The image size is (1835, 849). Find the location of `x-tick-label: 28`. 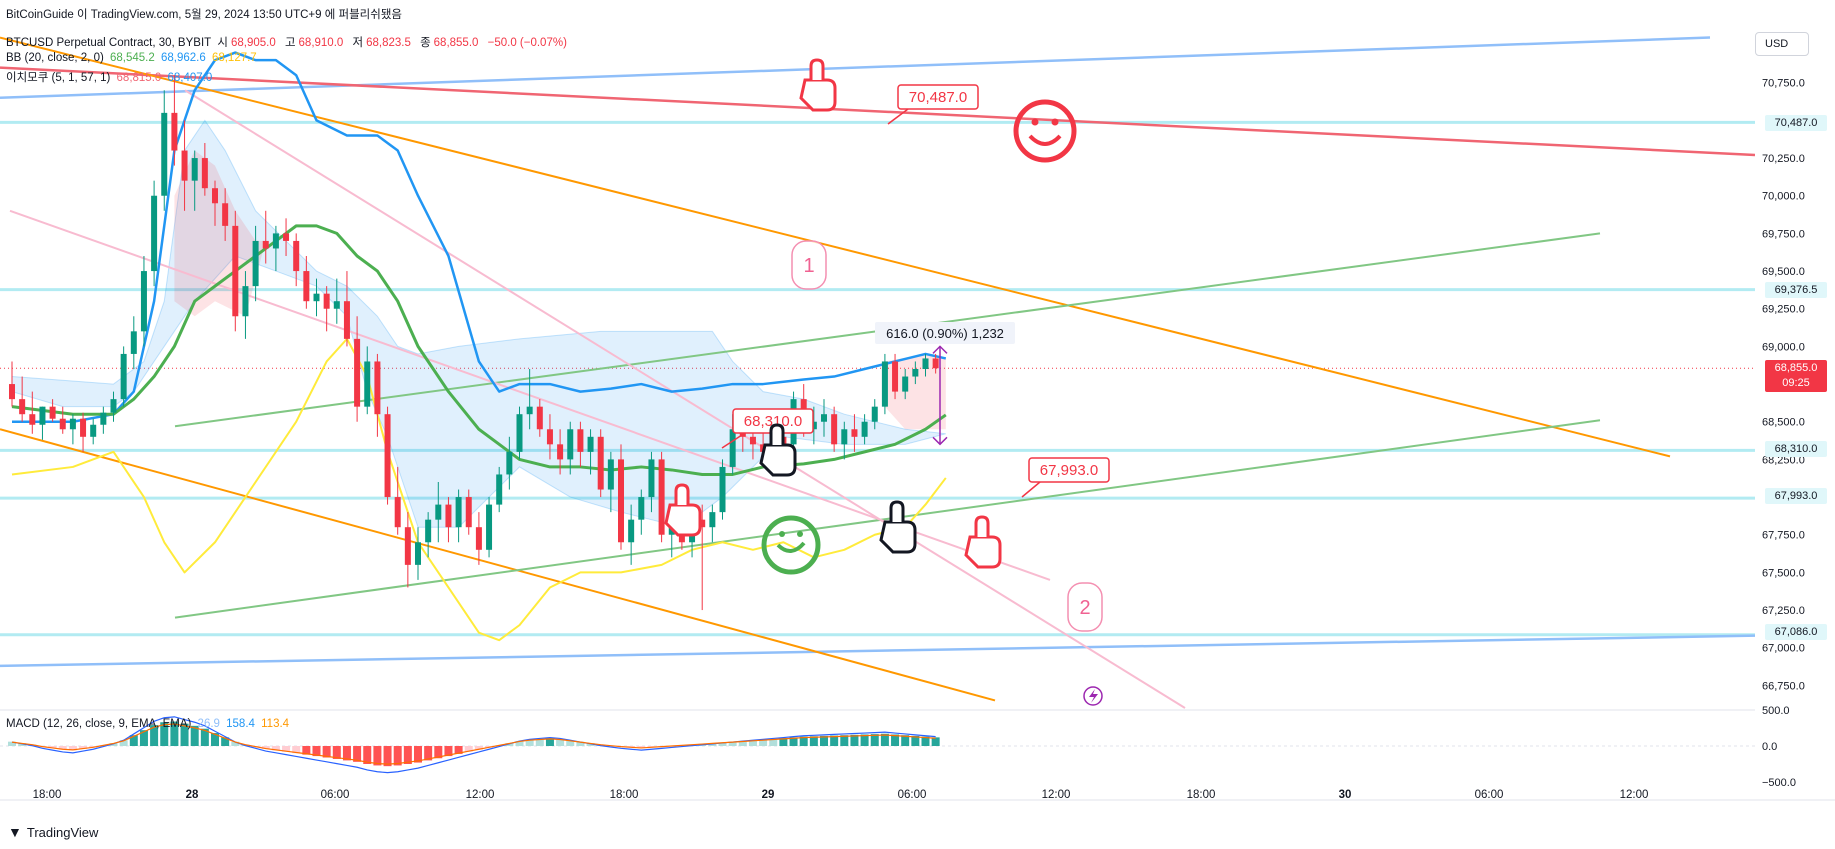

x-tick-label: 28 is located at coordinates (192, 795).